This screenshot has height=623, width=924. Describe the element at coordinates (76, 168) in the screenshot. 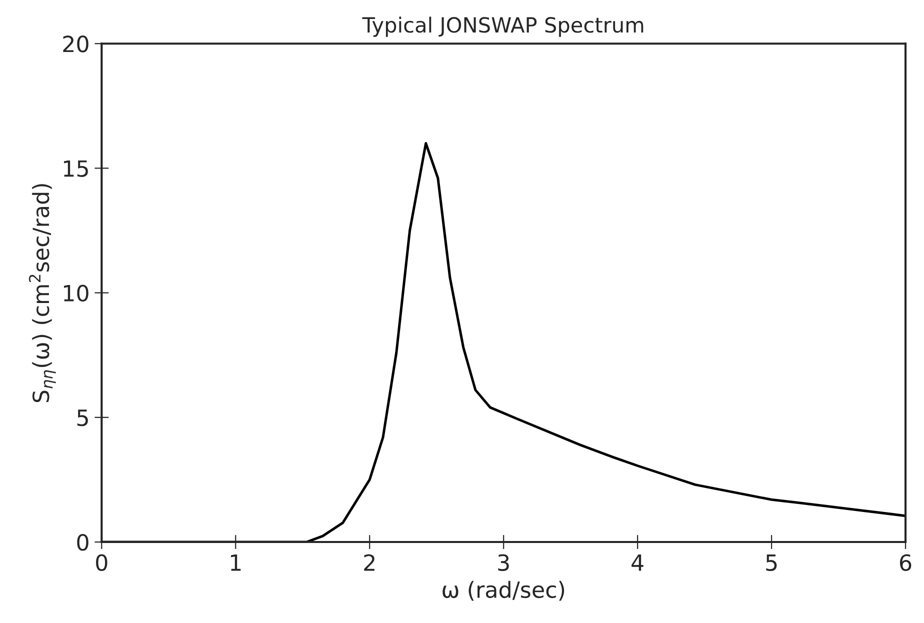

I see `y-tick-label: 15` at that location.